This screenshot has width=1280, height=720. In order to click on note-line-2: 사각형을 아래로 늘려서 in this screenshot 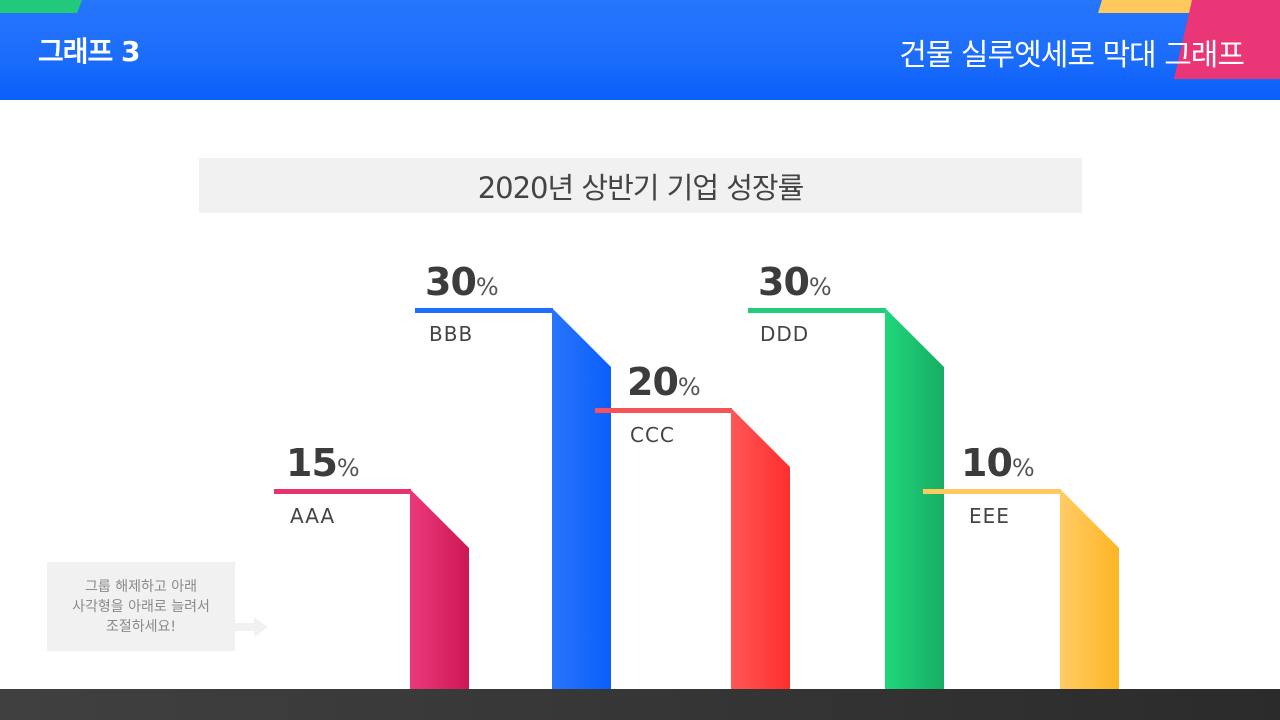, I will do `click(141, 606)`.